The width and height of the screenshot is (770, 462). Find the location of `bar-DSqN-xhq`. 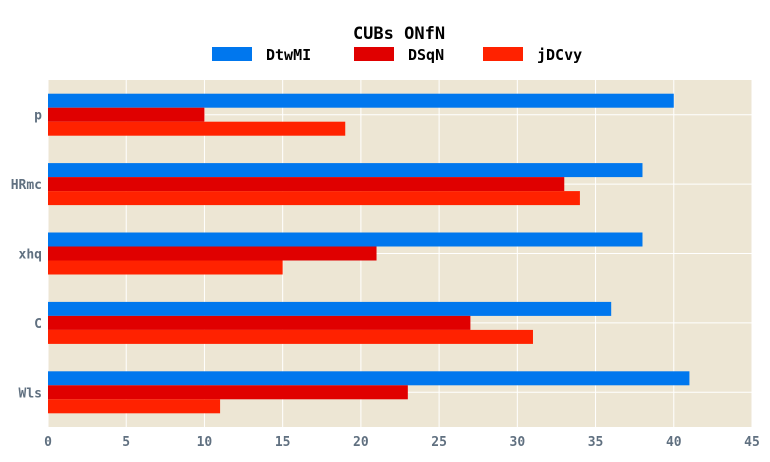

bar-DSqN-xhq is located at coordinates (212, 253).